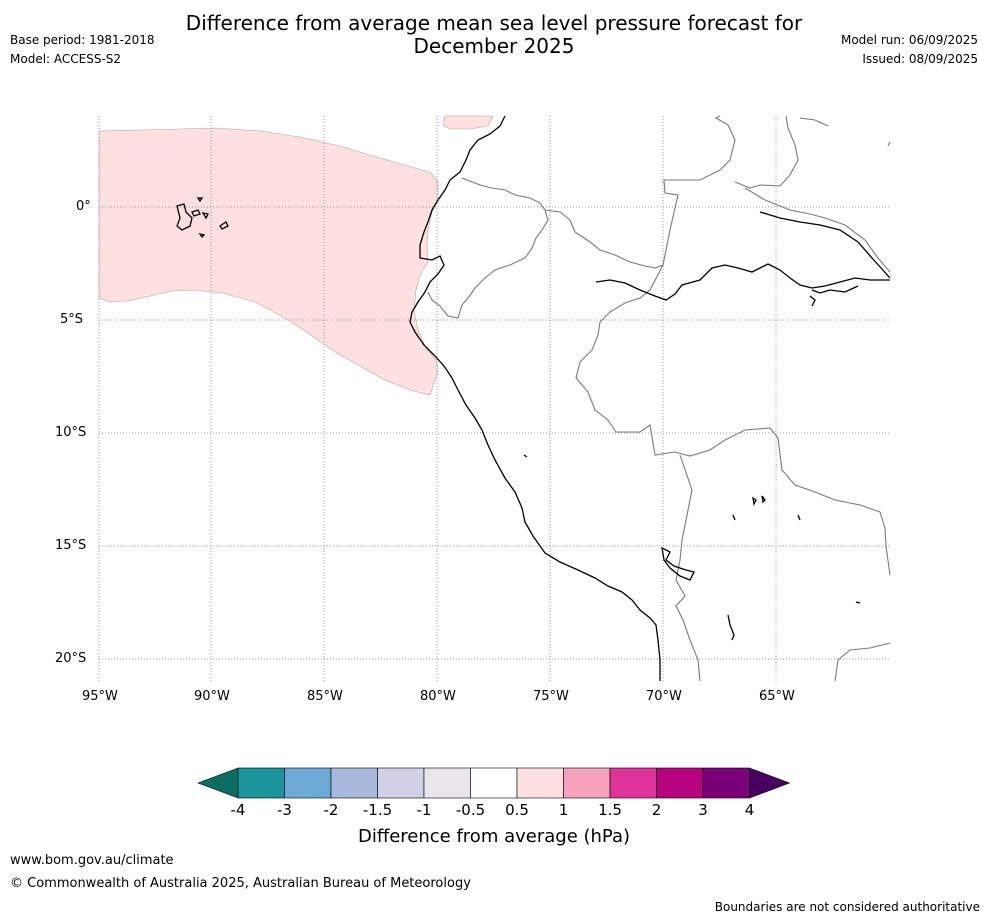 Image resolution: width=988 pixels, height=919 pixels. What do you see at coordinates (284, 810) in the screenshot?
I see `colorbar-tick-label: -3` at bounding box center [284, 810].